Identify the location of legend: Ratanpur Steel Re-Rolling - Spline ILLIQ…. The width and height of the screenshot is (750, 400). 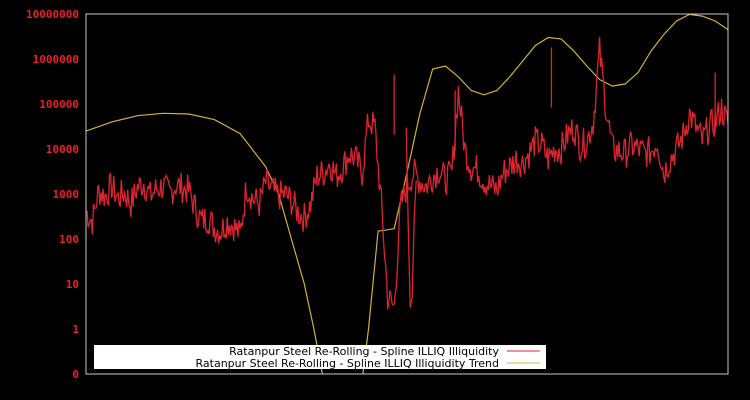
(320, 357).